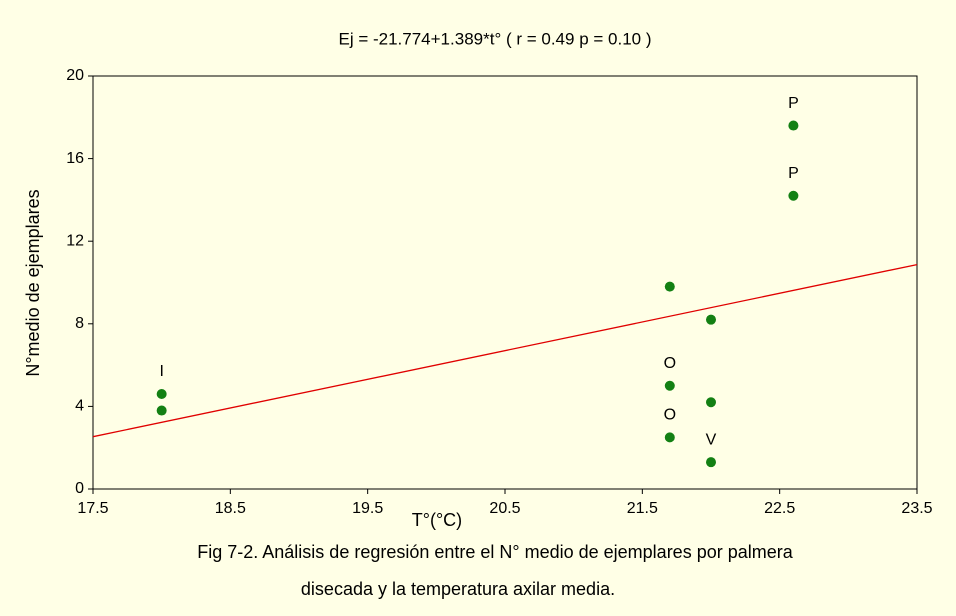  Describe the element at coordinates (79, 406) in the screenshot. I see `y-tick-label: 4` at that location.